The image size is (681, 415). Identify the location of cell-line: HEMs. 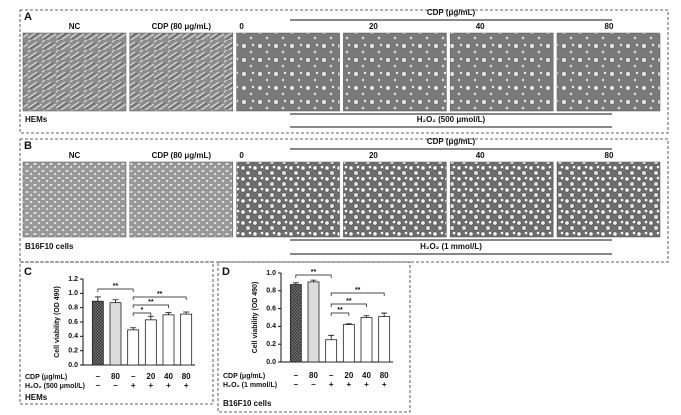
(36, 119).